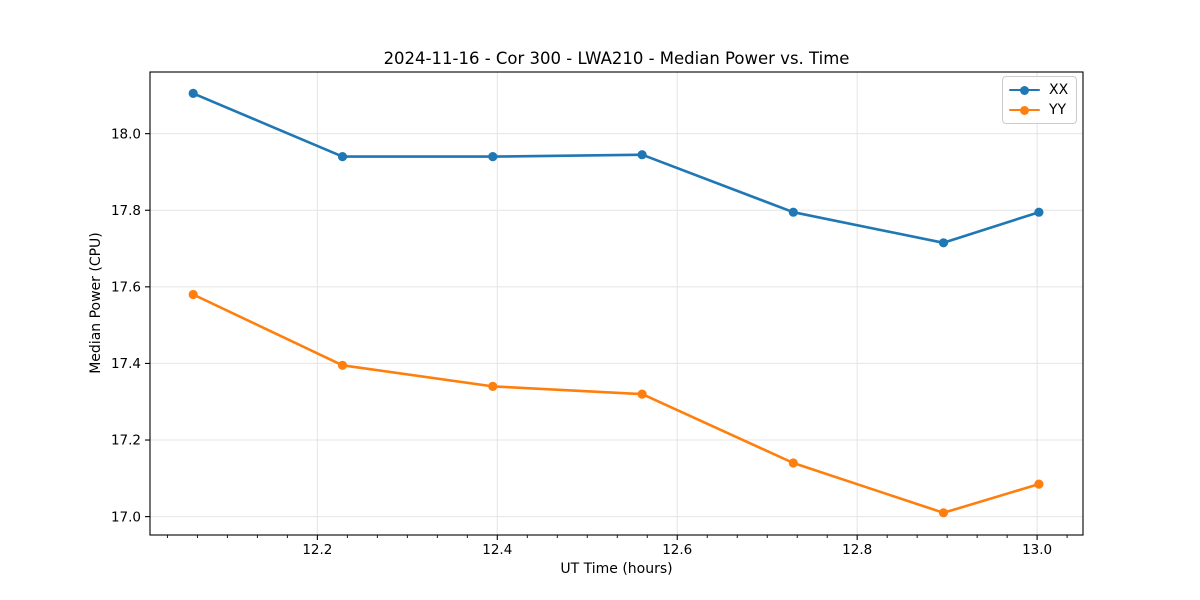 The image size is (1200, 600). Describe the element at coordinates (126, 288) in the screenshot. I see `y-tick-label: 17.6` at that location.